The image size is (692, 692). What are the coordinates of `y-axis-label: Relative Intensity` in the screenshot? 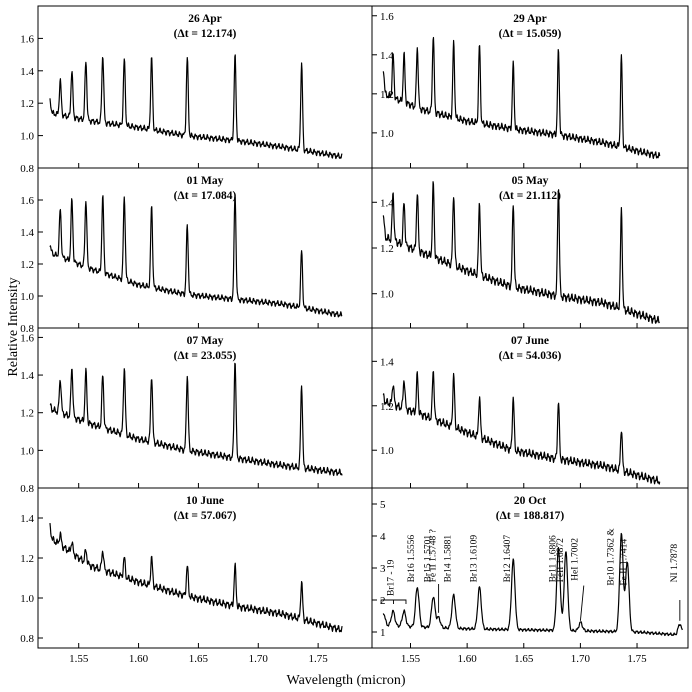 It's located at (13, 326).